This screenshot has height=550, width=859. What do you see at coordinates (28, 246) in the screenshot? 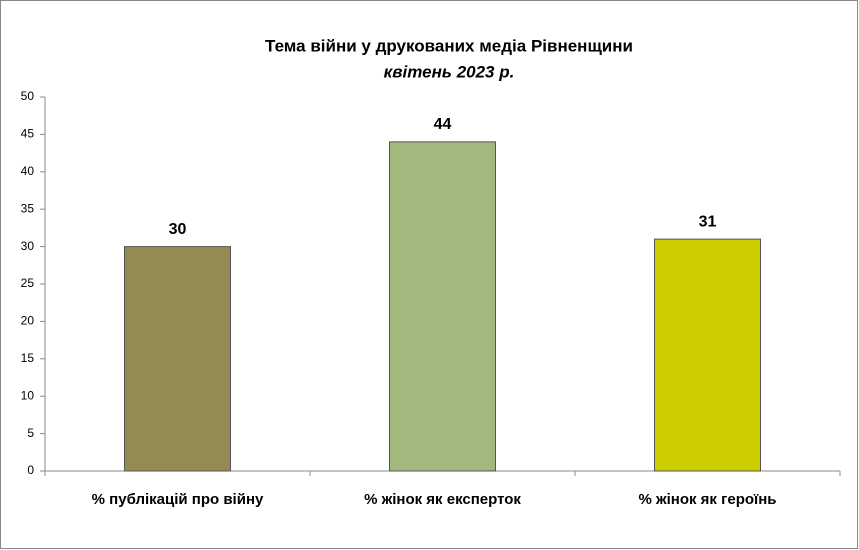
I see `y-tick-label: 30` at bounding box center [28, 246].